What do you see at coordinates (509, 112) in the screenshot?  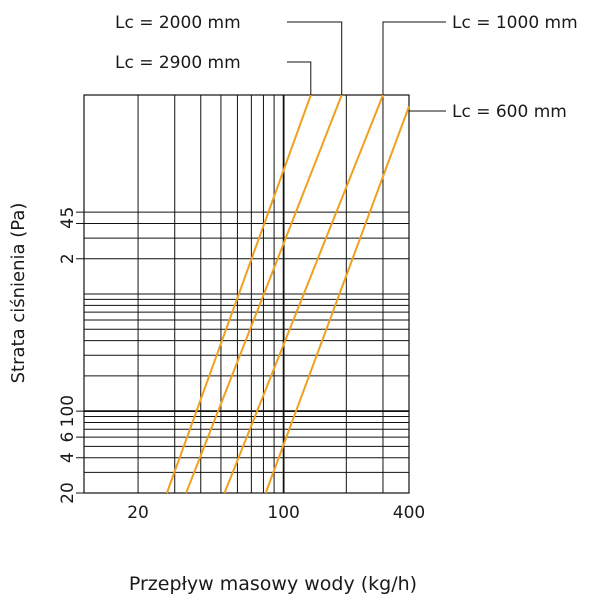 I see `series-label-3: Lc = 600 mm` at bounding box center [509, 112].